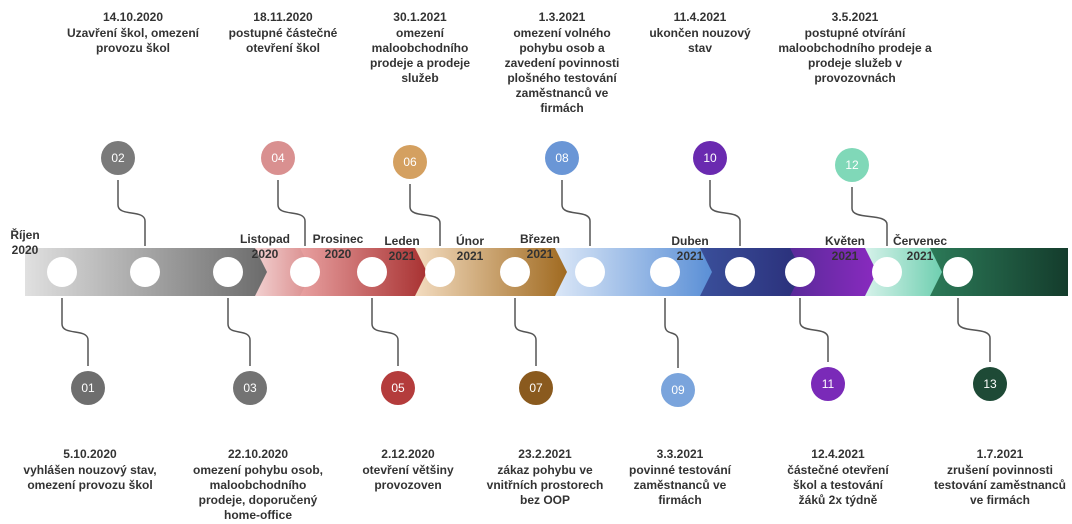 The image size is (1072, 524). What do you see at coordinates (258, 515) in the screenshot?
I see `event-text: home-office` at bounding box center [258, 515].